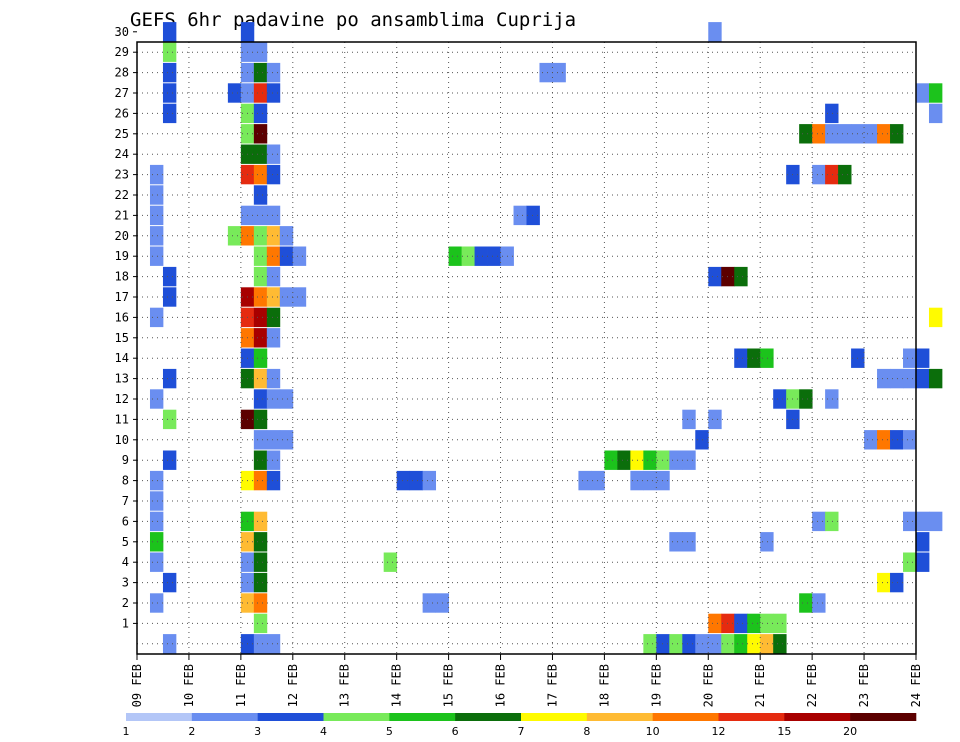  I want to click on x-tick-label: 10 FEB, so click(189, 685).